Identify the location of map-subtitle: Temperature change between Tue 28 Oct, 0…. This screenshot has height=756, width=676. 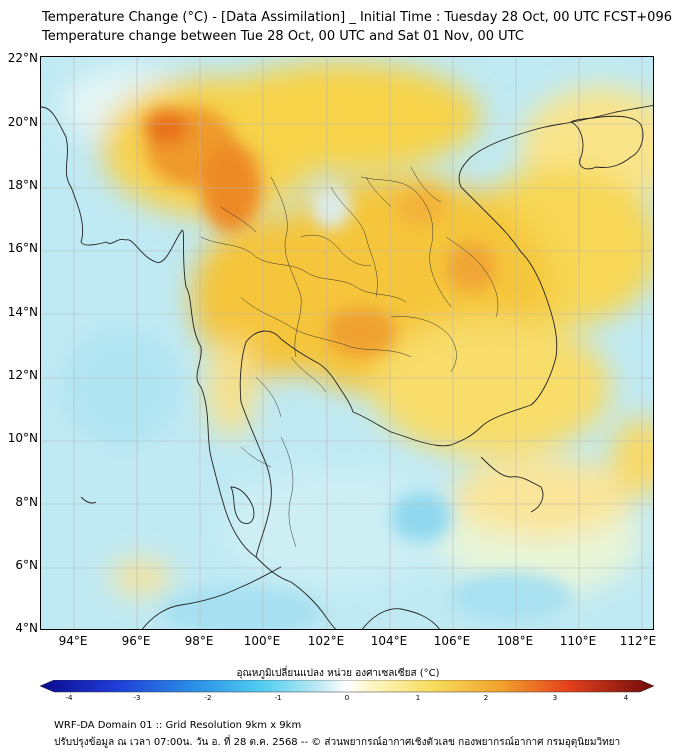
(283, 36).